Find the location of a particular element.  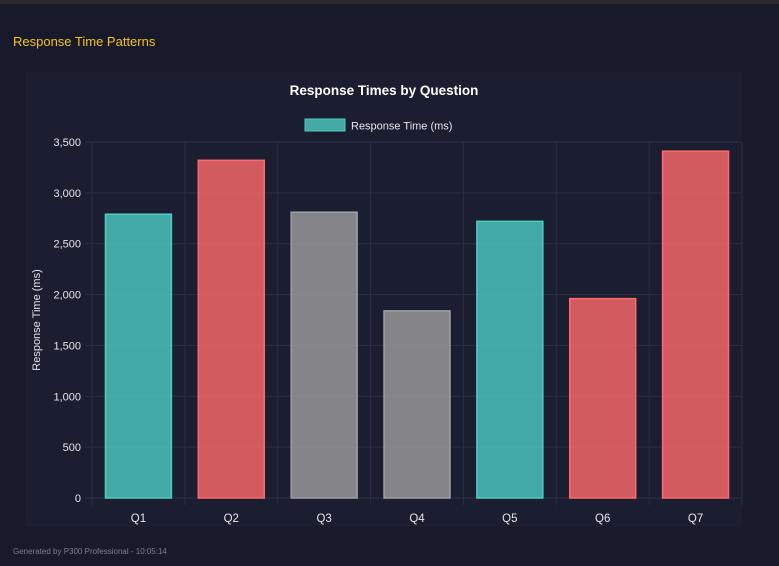

x-tick-label: Q6 is located at coordinates (602, 519).